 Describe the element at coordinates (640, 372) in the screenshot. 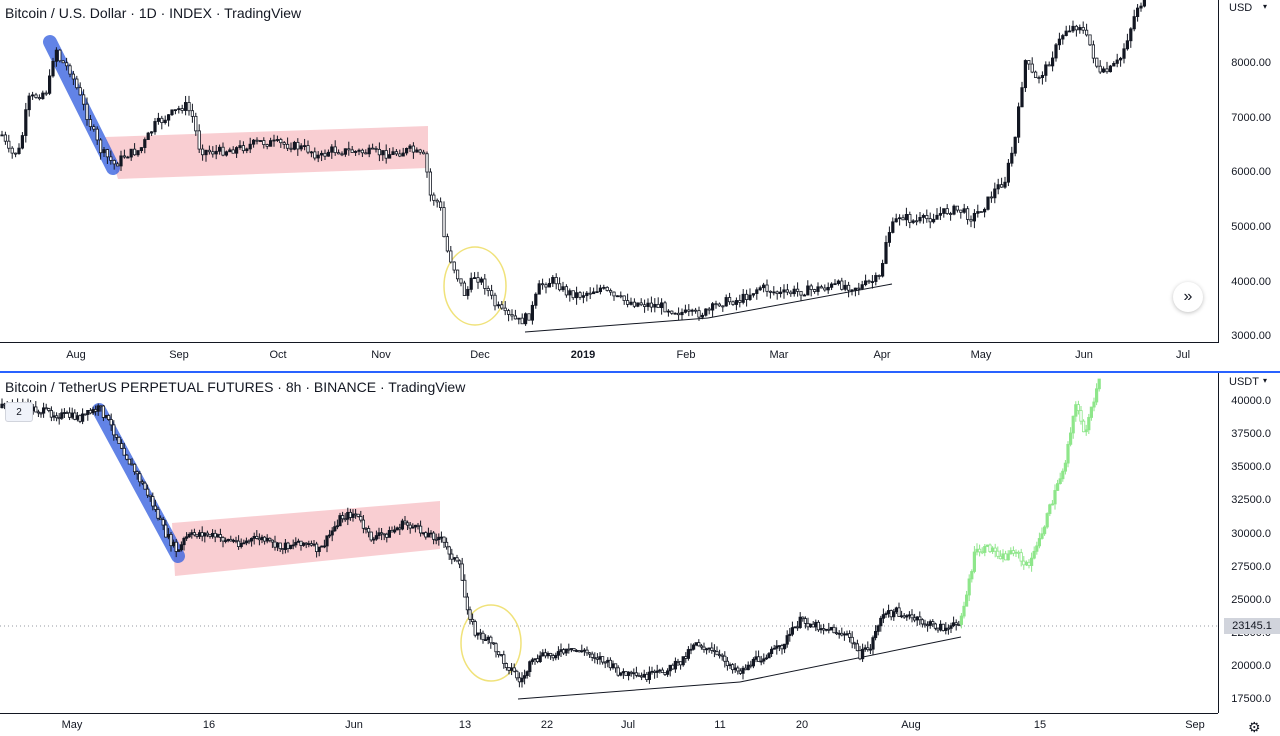

I see `pane-divider` at that location.